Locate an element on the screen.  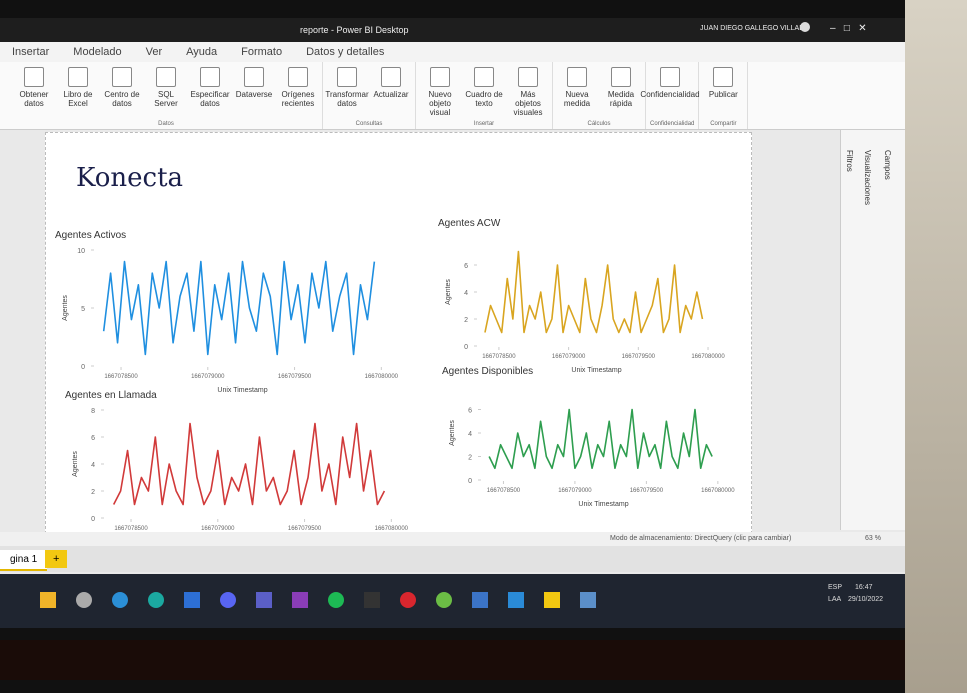
x-tick-label: 1667079000 is located at coordinates (218, 529).